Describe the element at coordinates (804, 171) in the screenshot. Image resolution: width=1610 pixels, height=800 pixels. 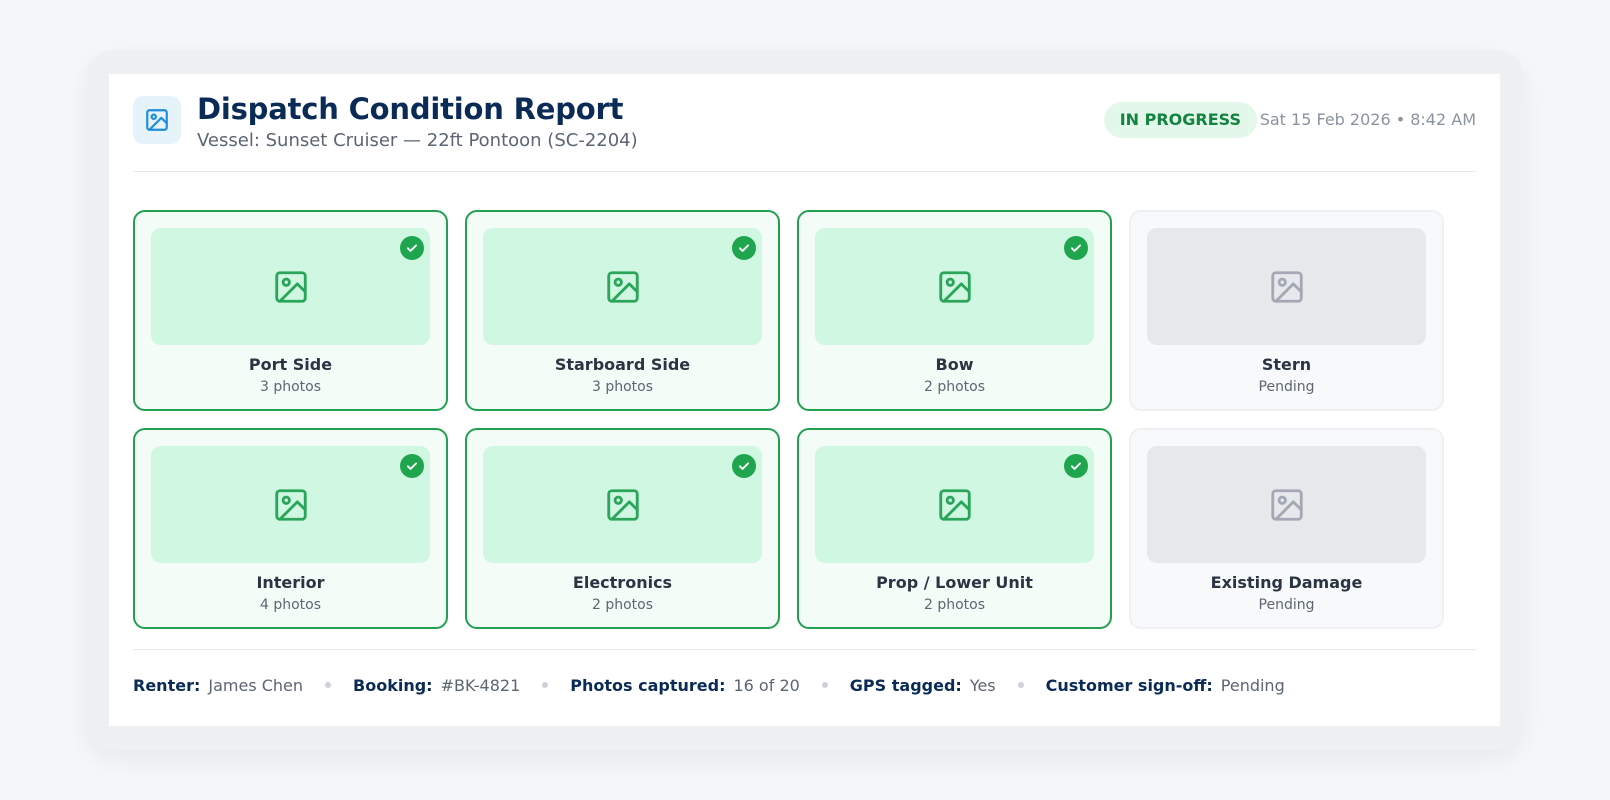
I see `header-divider` at that location.